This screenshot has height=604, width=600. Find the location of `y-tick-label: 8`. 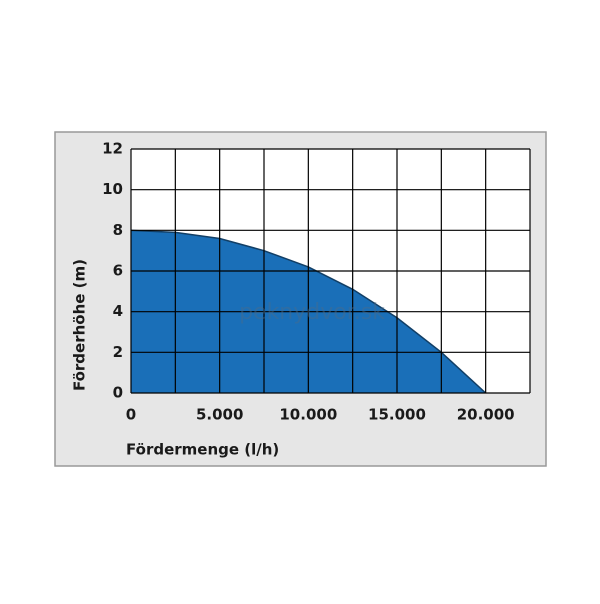

y-tick-label: 8 is located at coordinates (118, 230).